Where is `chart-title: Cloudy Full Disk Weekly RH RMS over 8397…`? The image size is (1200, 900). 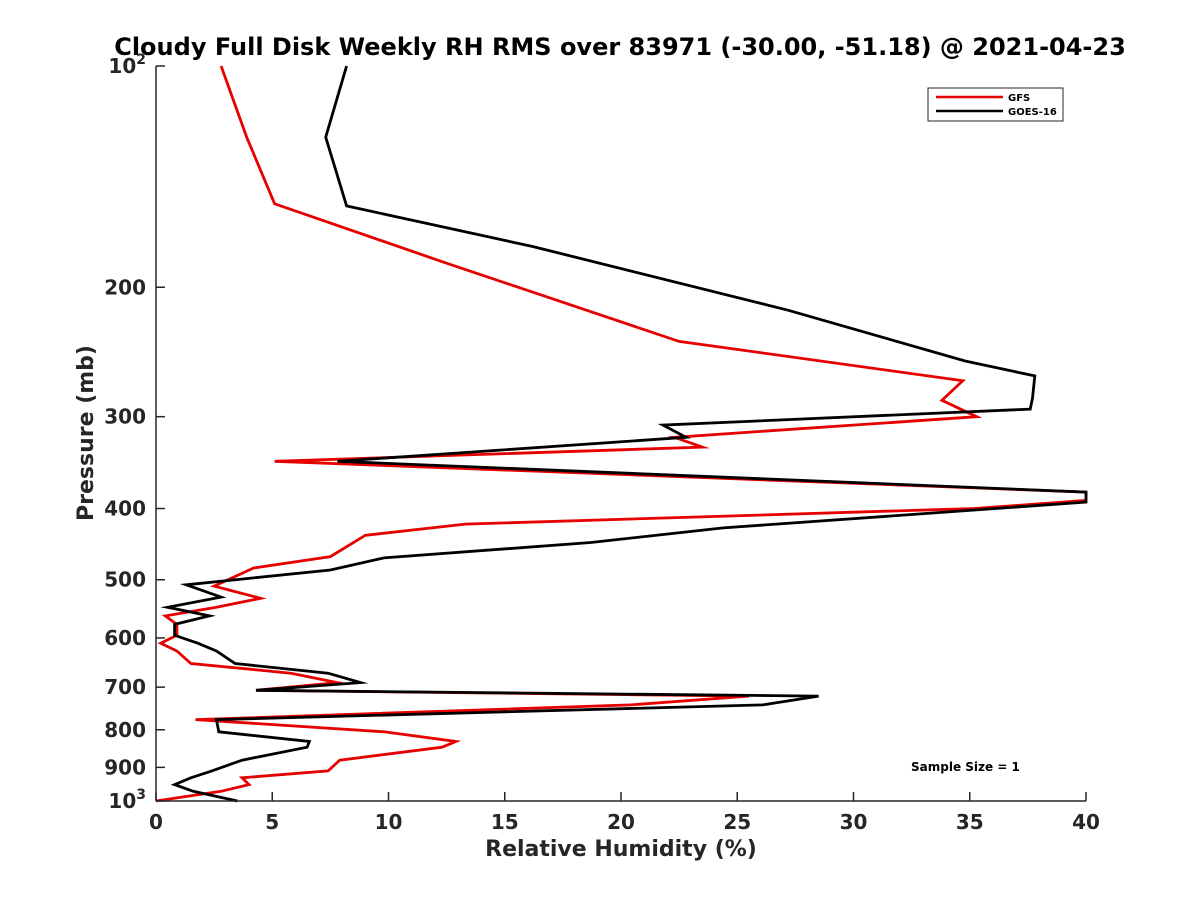 chart-title: Cloudy Full Disk Weekly RH RMS over 8397… is located at coordinates (620, 47).